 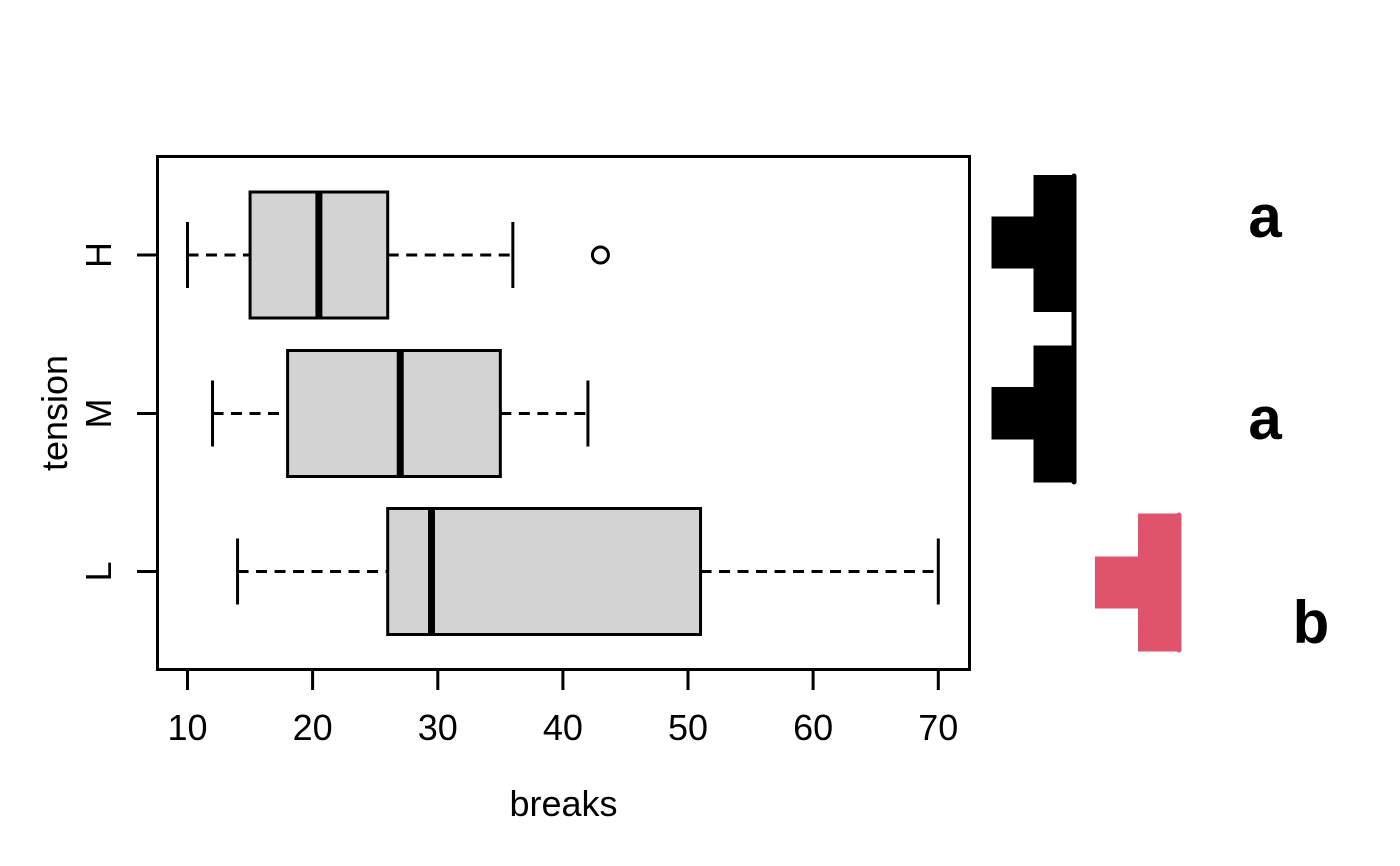 I want to click on x-axis-title: breaks, so click(x=563, y=803).